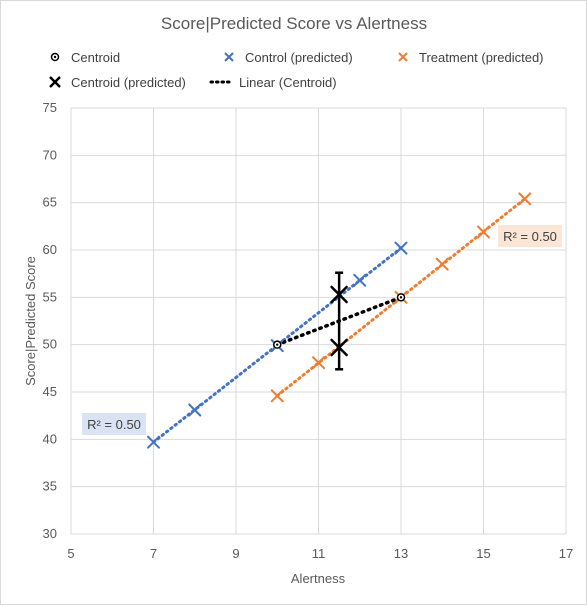  I want to click on legend-marker-centroid-dot, so click(55, 57).